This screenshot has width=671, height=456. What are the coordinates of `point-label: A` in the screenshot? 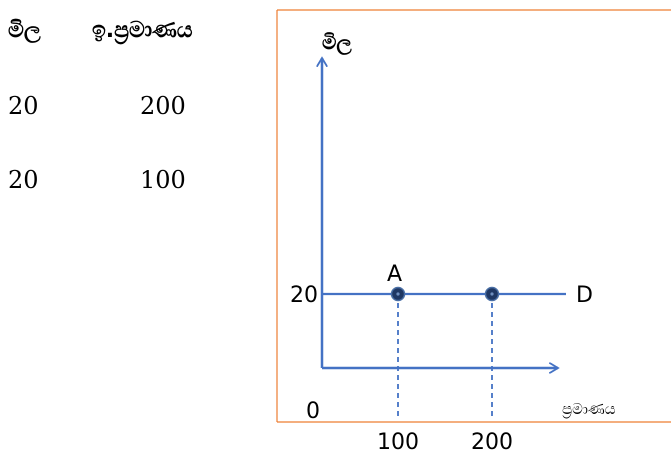 It's located at (394, 274).